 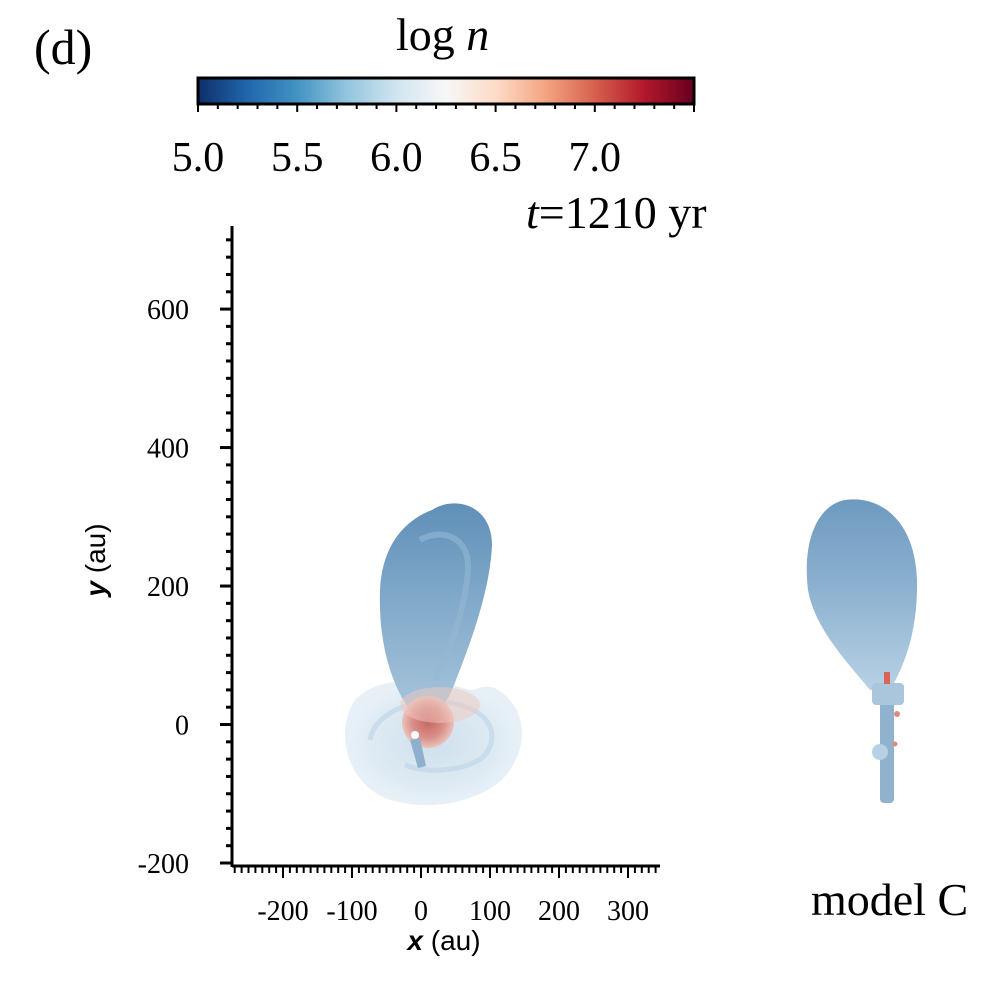 What do you see at coordinates (63, 47) in the screenshot?
I see `panel-label: (d)` at bounding box center [63, 47].